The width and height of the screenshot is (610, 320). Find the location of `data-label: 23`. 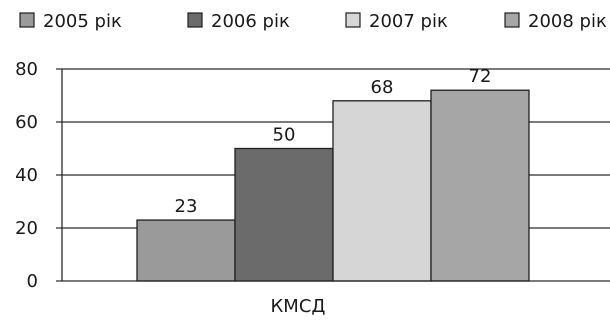

data-label: 23 is located at coordinates (186, 206).